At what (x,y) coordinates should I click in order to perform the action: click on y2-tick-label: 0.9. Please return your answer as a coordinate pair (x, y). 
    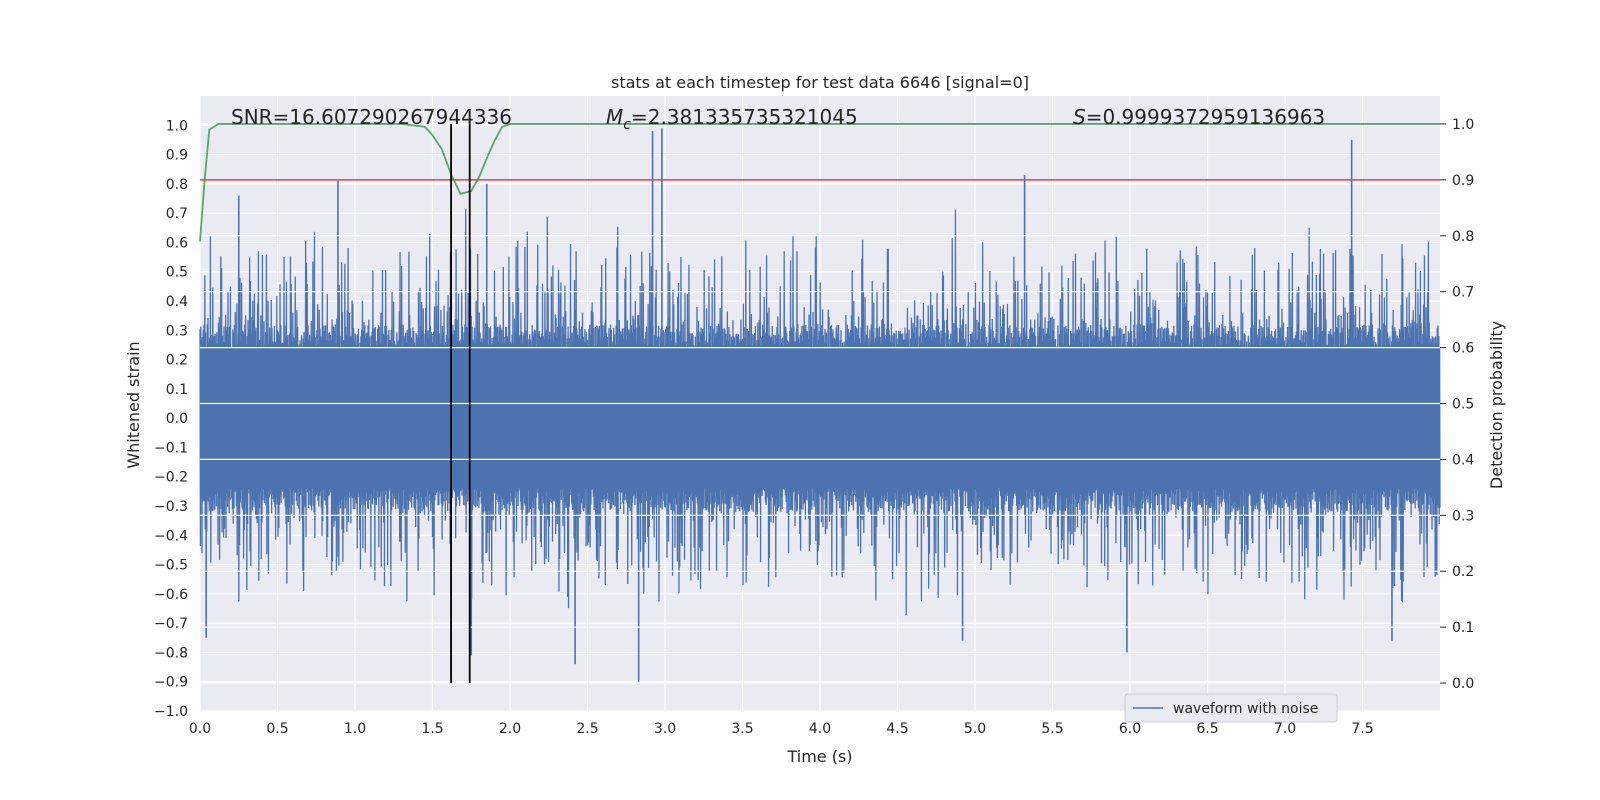
    Looking at the image, I should click on (1463, 181).